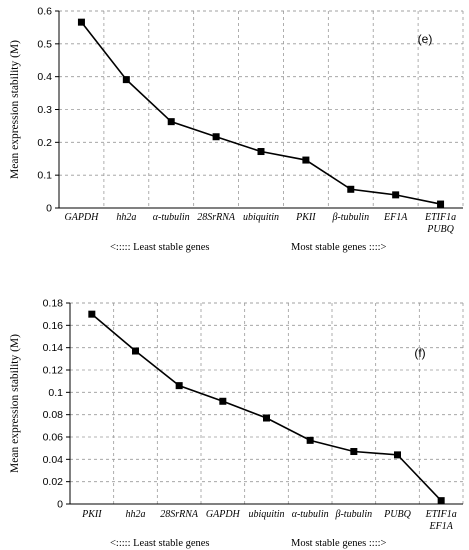 Image resolution: width=469 pixels, height=550 pixels. I want to click on chart-0-category-label: β-tubulin, so click(350, 217).